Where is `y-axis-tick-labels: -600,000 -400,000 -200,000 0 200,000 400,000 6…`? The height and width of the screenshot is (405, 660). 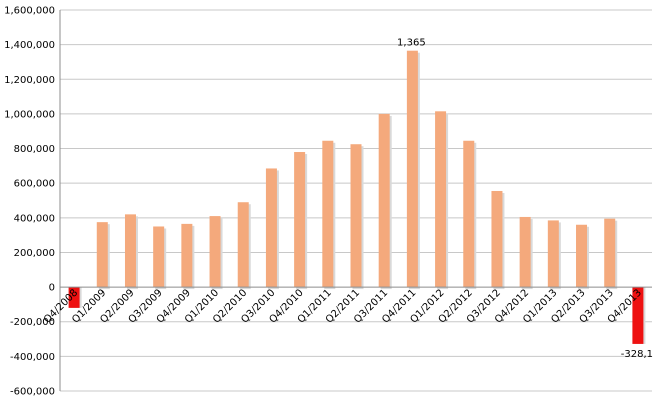
y-axis-tick-labels: -600,000 -400,000 -200,000 0 200,000 400,000 6… is located at coordinates (29, 202).